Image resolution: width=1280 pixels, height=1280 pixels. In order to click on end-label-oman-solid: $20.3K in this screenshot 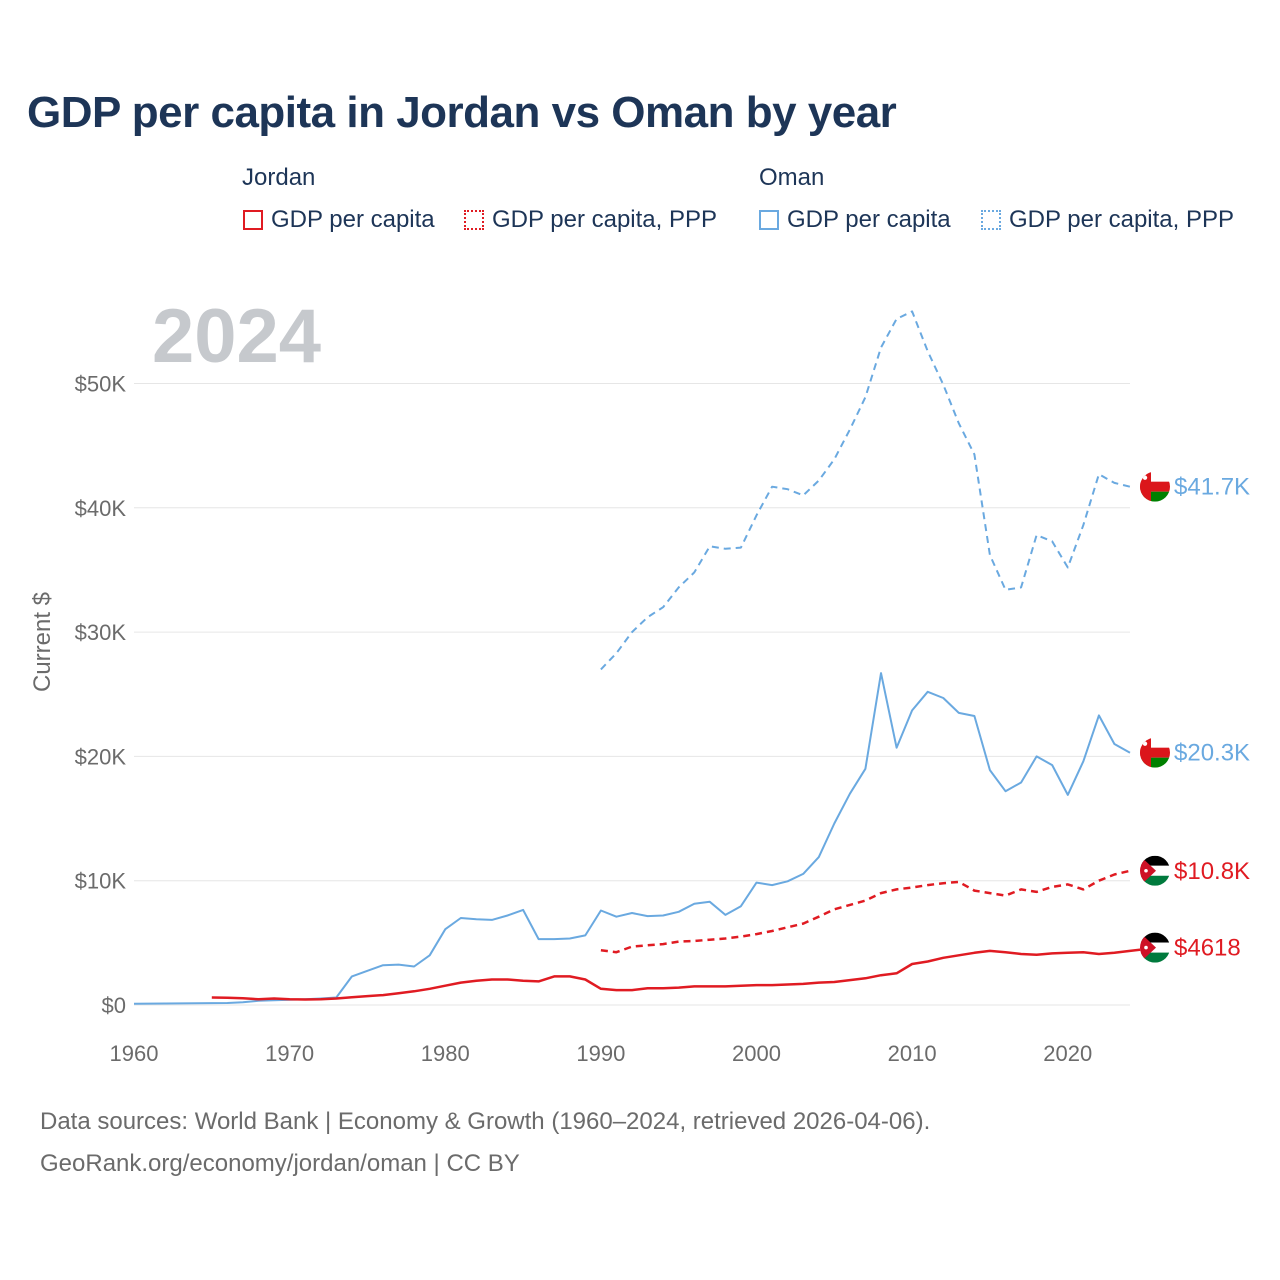, I will do `click(1212, 753)`.